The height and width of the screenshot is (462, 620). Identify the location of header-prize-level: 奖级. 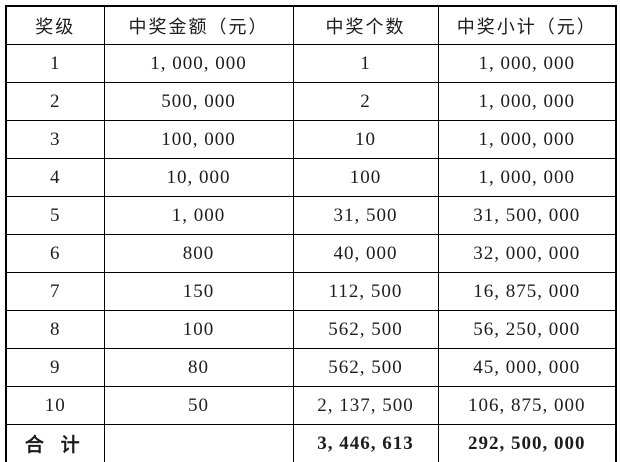
(55, 25).